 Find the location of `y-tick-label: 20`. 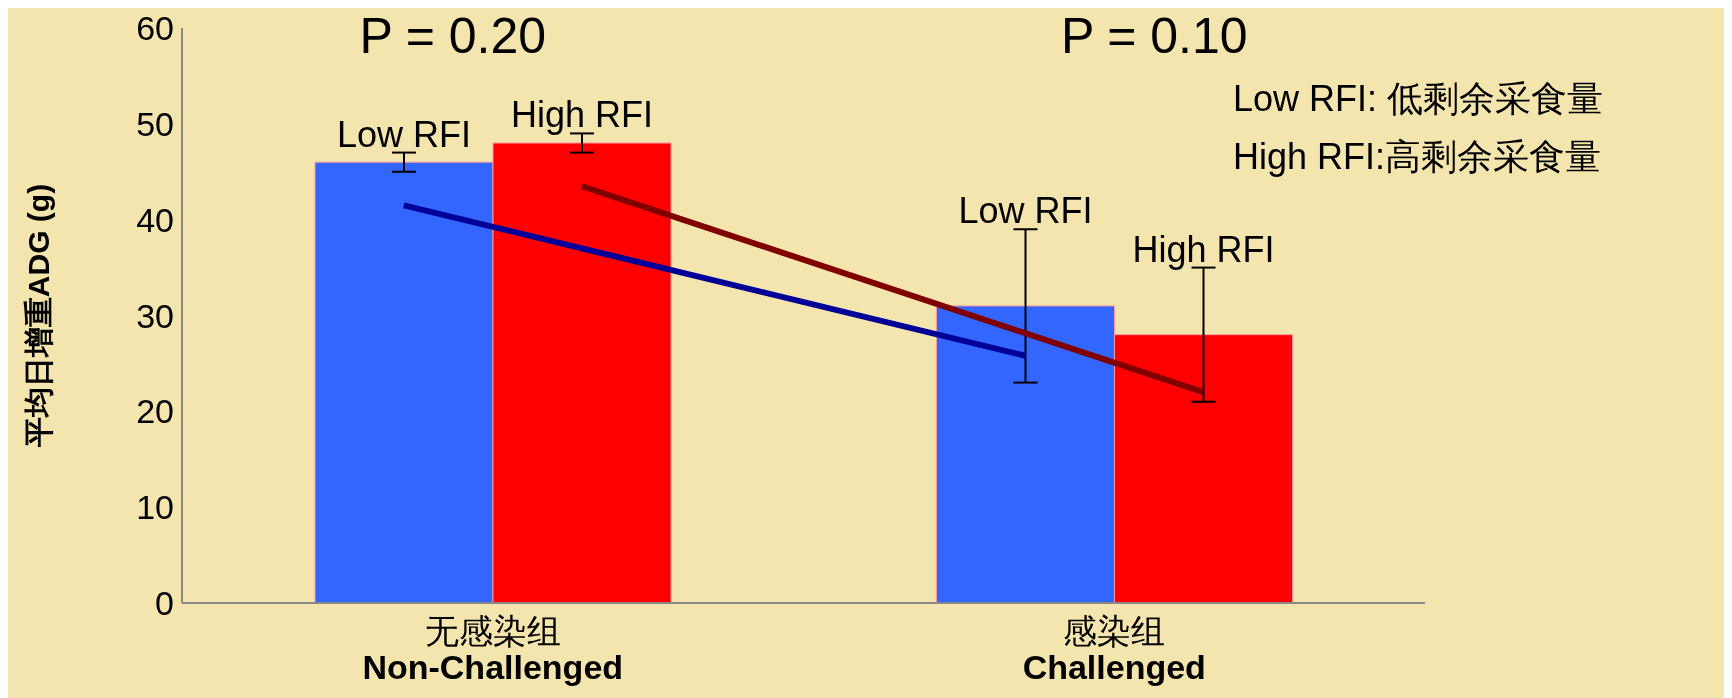

y-tick-label: 20 is located at coordinates (155, 411).